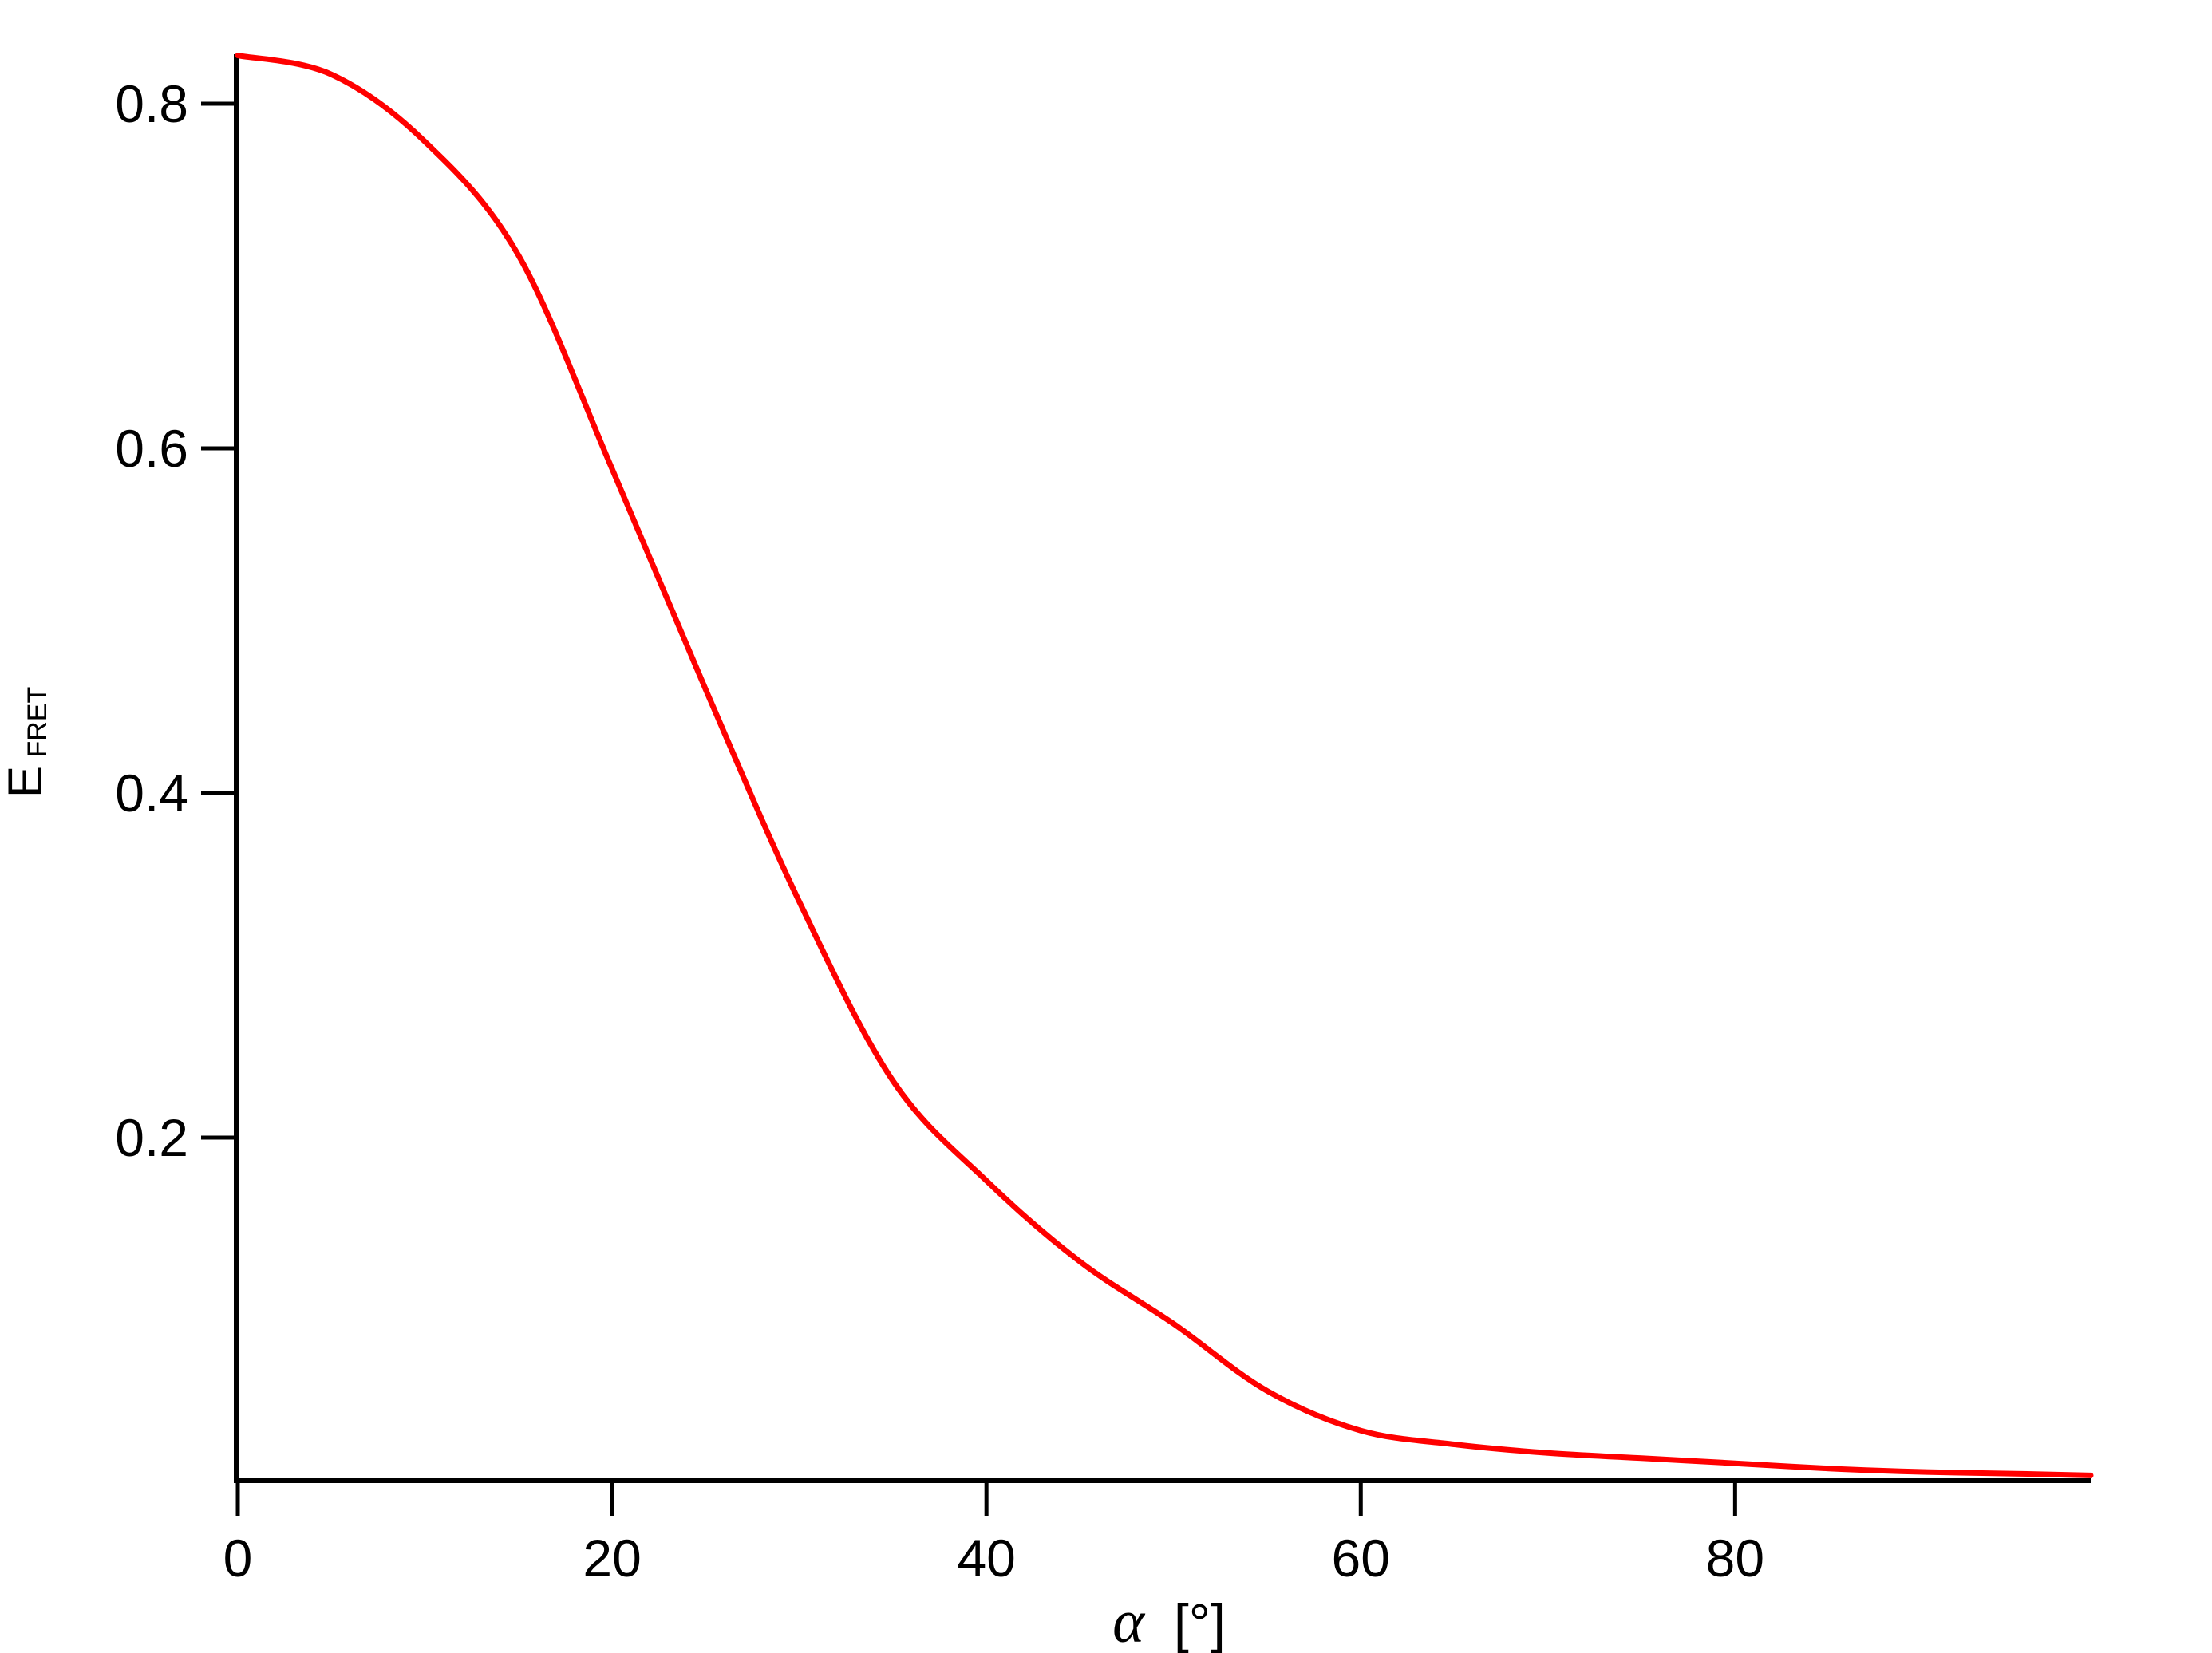 Image resolution: width=2212 pixels, height=1653 pixels. Describe the element at coordinates (1361, 1558) in the screenshot. I see `x-tick-label: 60` at that location.